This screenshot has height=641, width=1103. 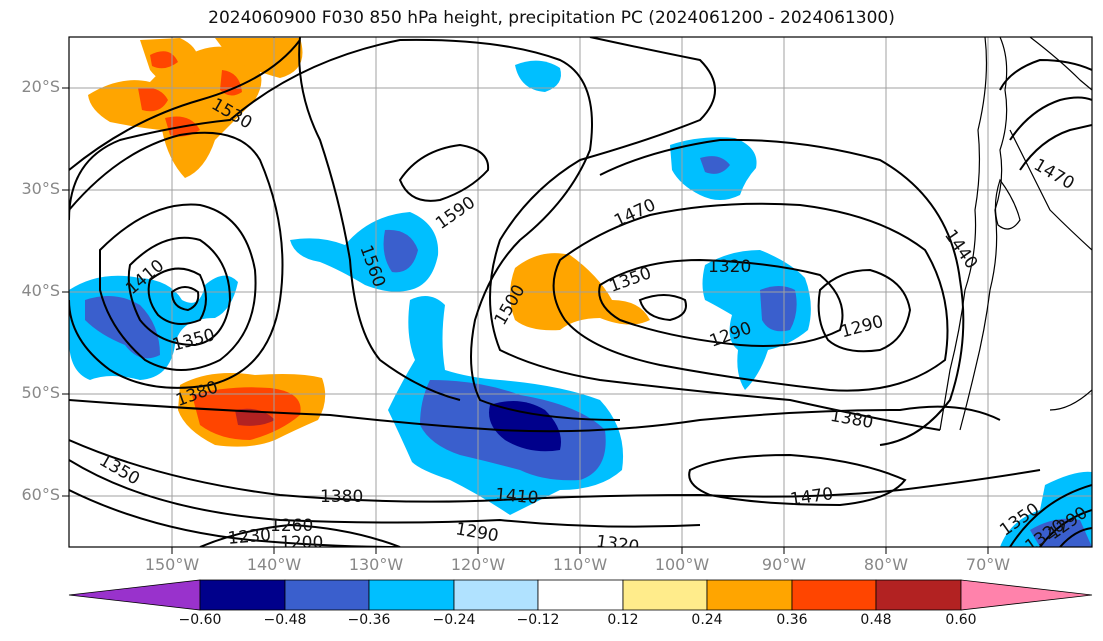 I want to click on contour-label: 1380, so click(x=341, y=497).